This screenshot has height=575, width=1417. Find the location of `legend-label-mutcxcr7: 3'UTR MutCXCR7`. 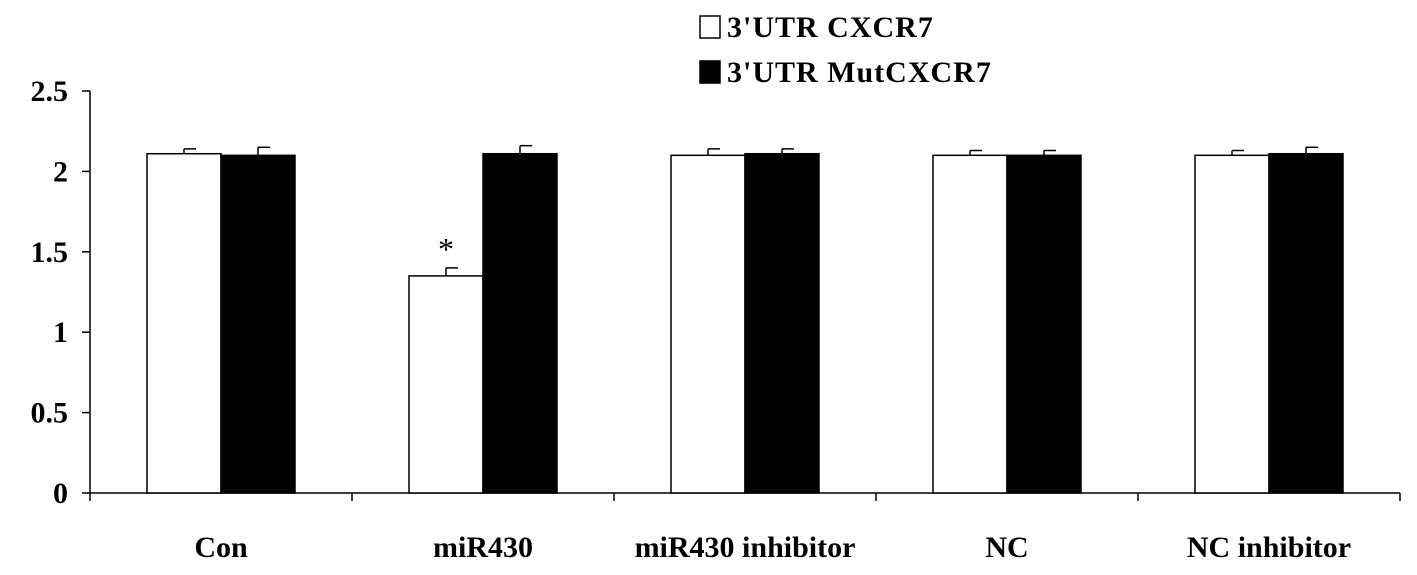

legend-label-mutcxcr7: 3'UTR MutCXCR7 is located at coordinates (859, 72).